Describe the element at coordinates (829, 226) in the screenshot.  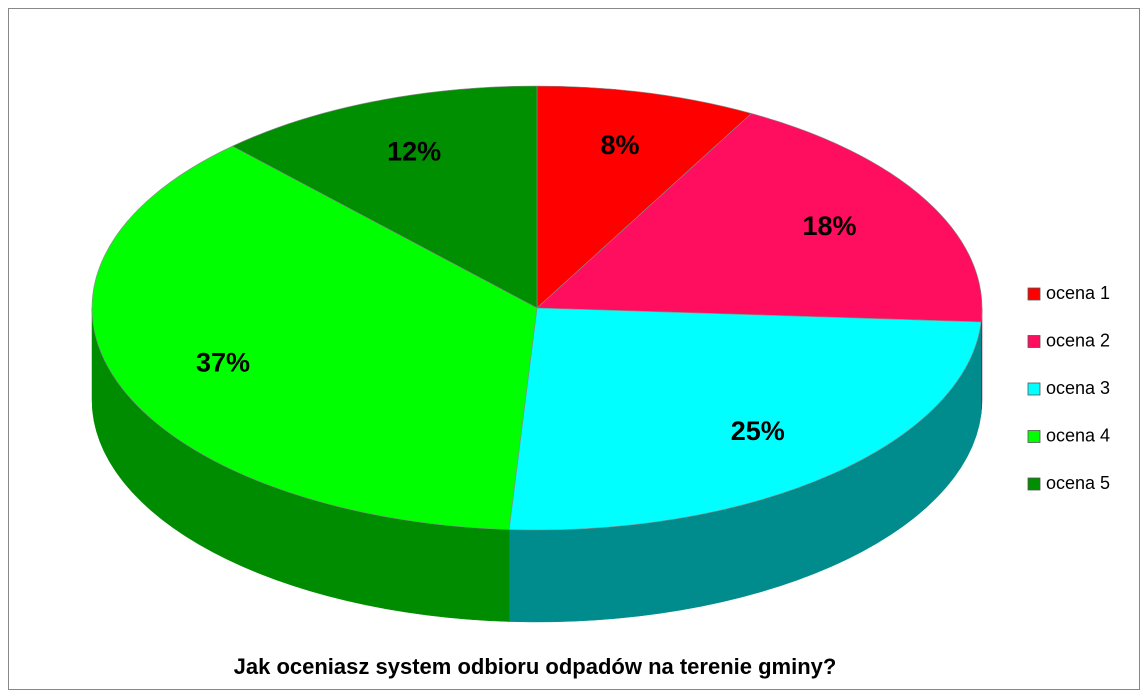
I see `value-label: 18%` at that location.